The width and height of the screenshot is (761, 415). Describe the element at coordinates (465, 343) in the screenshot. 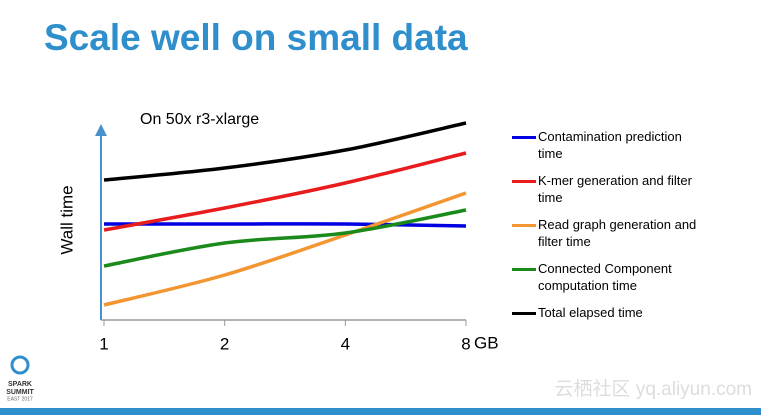

I see `x-tick-label: 8` at that location.